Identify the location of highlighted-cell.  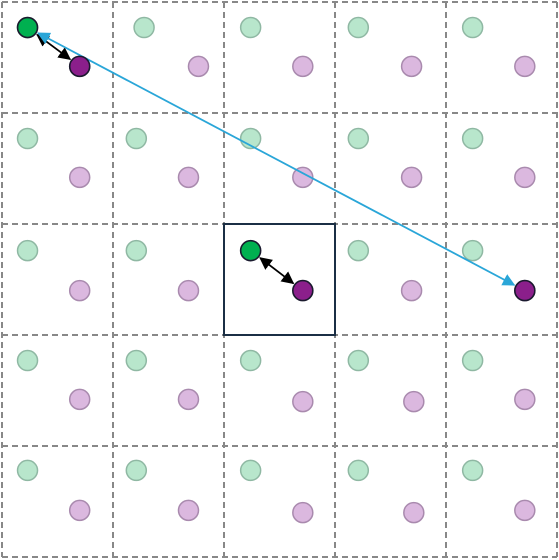
(279, 279).